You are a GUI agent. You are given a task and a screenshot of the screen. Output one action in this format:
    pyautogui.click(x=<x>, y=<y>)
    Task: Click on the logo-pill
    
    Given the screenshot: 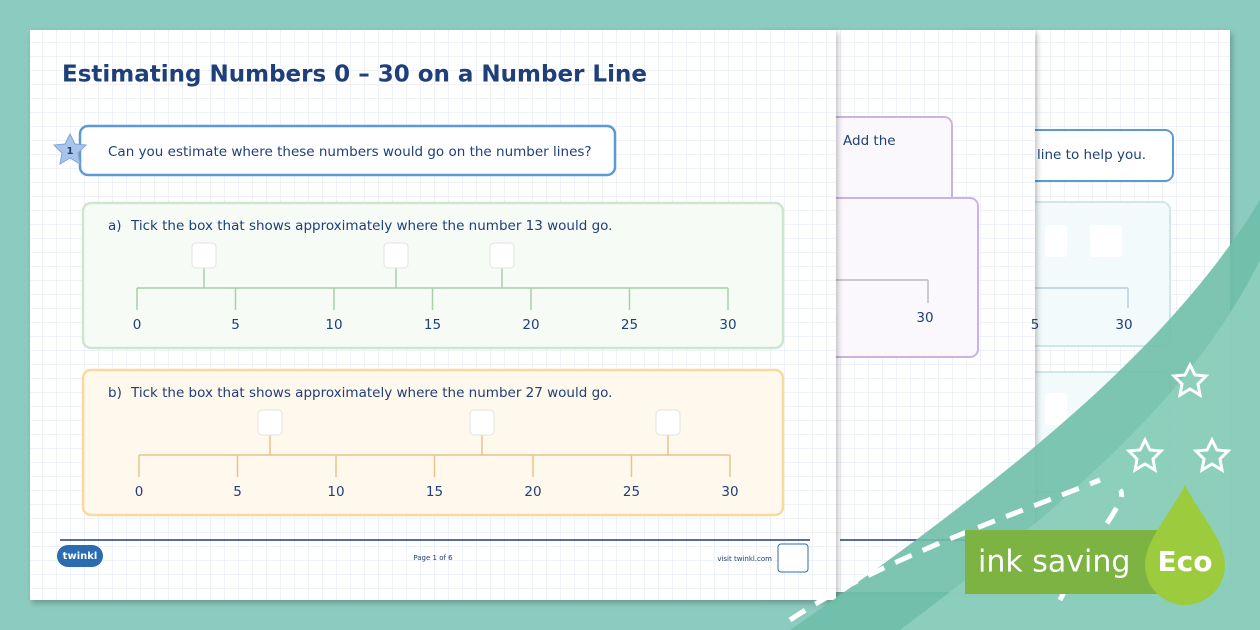 What is the action you would take?
    pyautogui.click(x=80, y=556)
    